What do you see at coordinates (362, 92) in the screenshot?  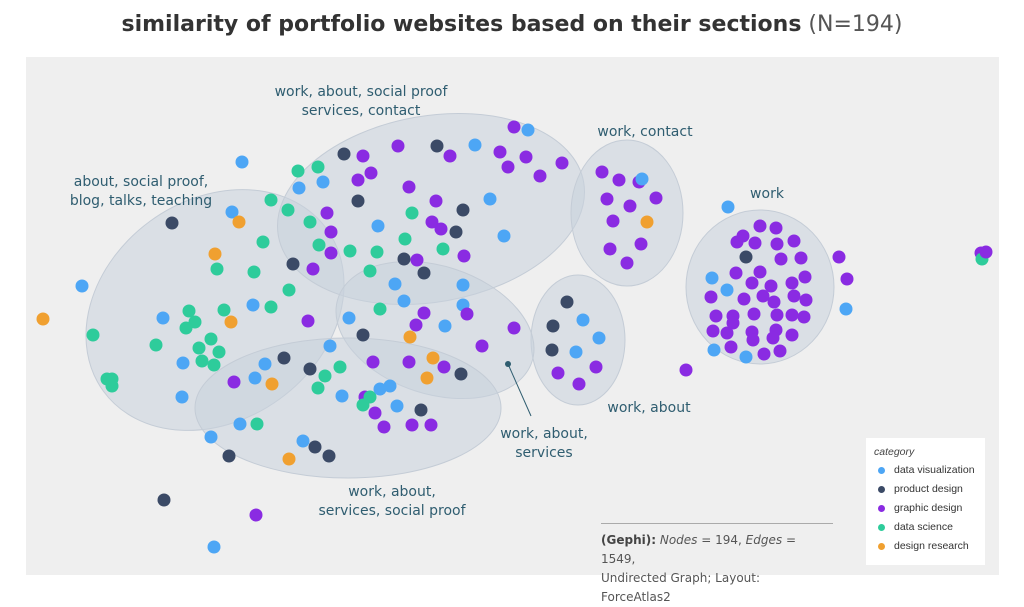 I see `cluster-label-line: work, about, social proof` at bounding box center [362, 92].